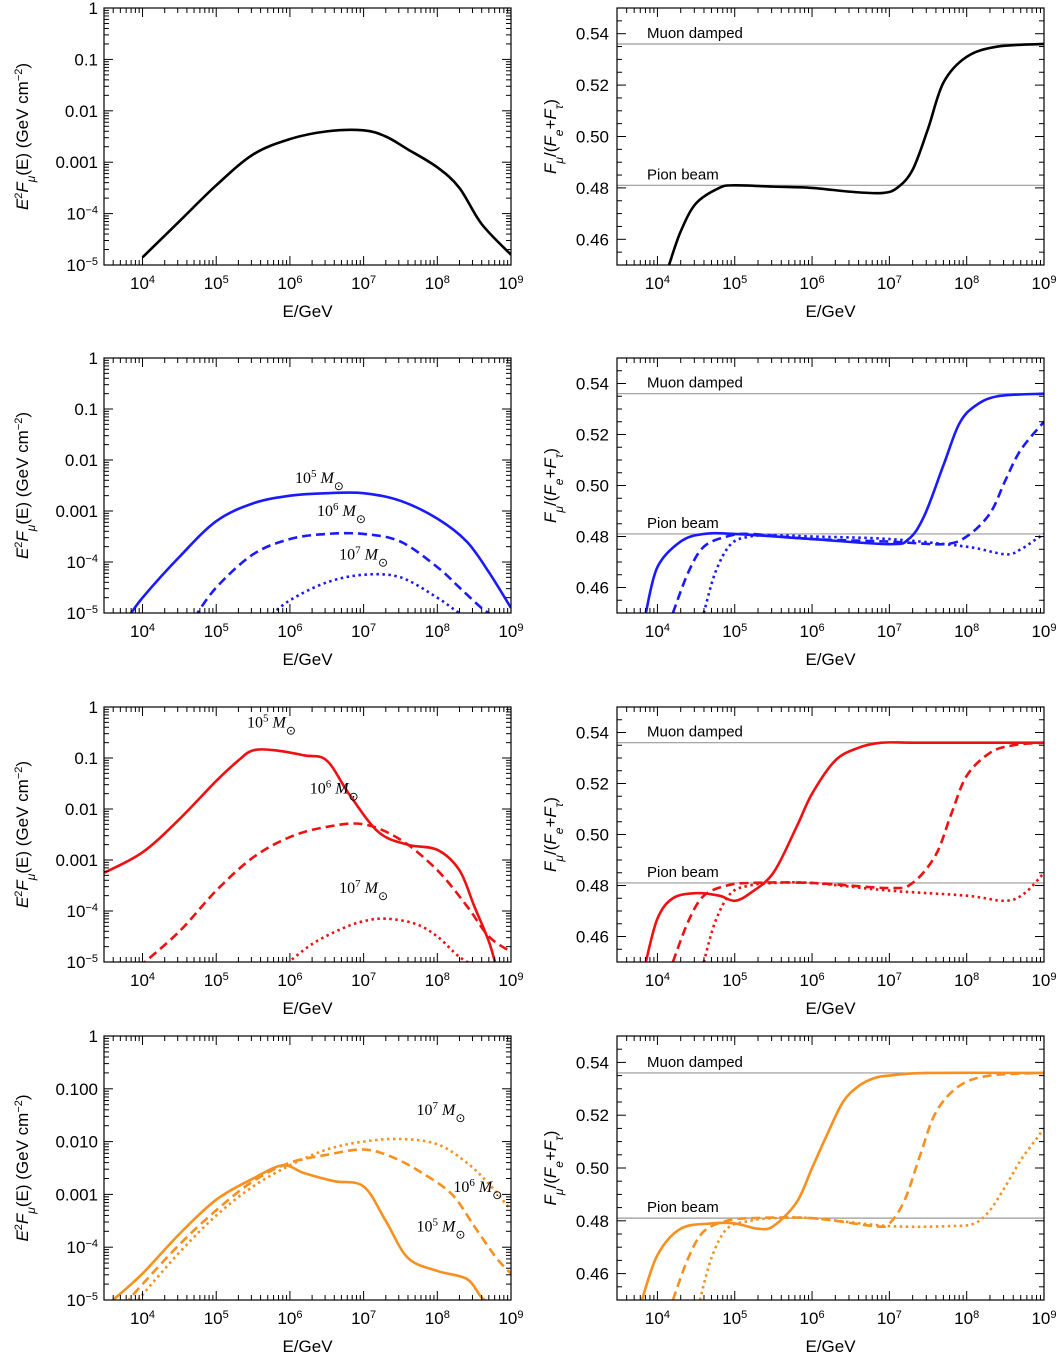 Image resolution: width=1064 pixels, height=1360 pixels. I want to click on row1-ratio-xtick-label: 106, so click(812, 283).